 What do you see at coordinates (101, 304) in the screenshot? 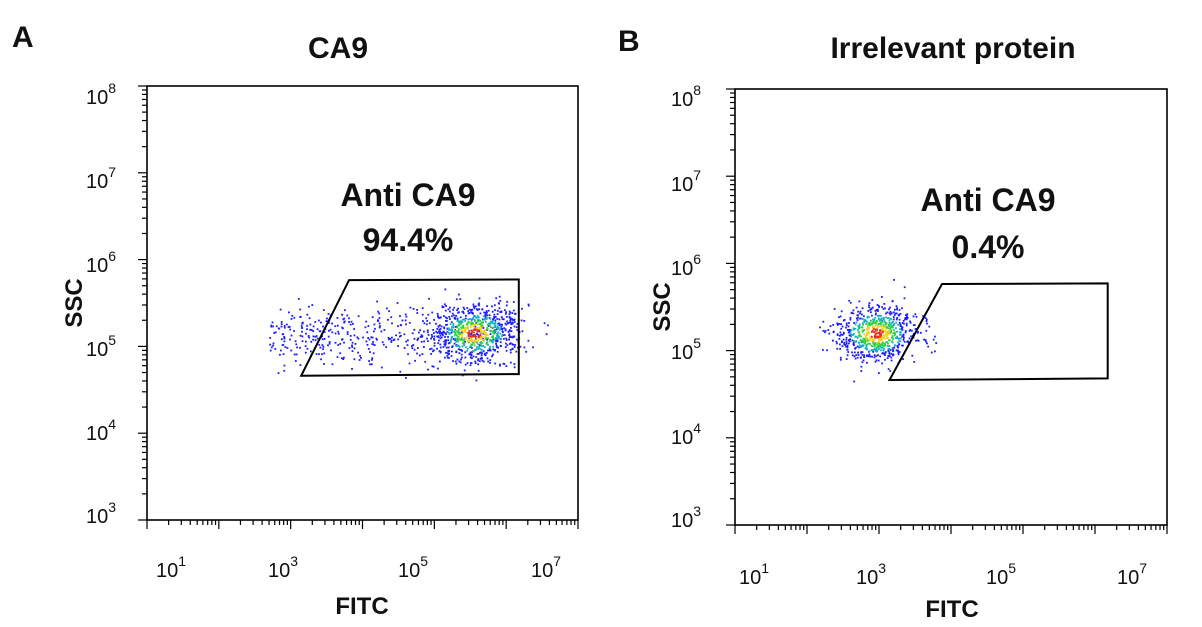
I see `panel-a-y-tick-labels: 103 104 105 106 107 108` at bounding box center [101, 304].